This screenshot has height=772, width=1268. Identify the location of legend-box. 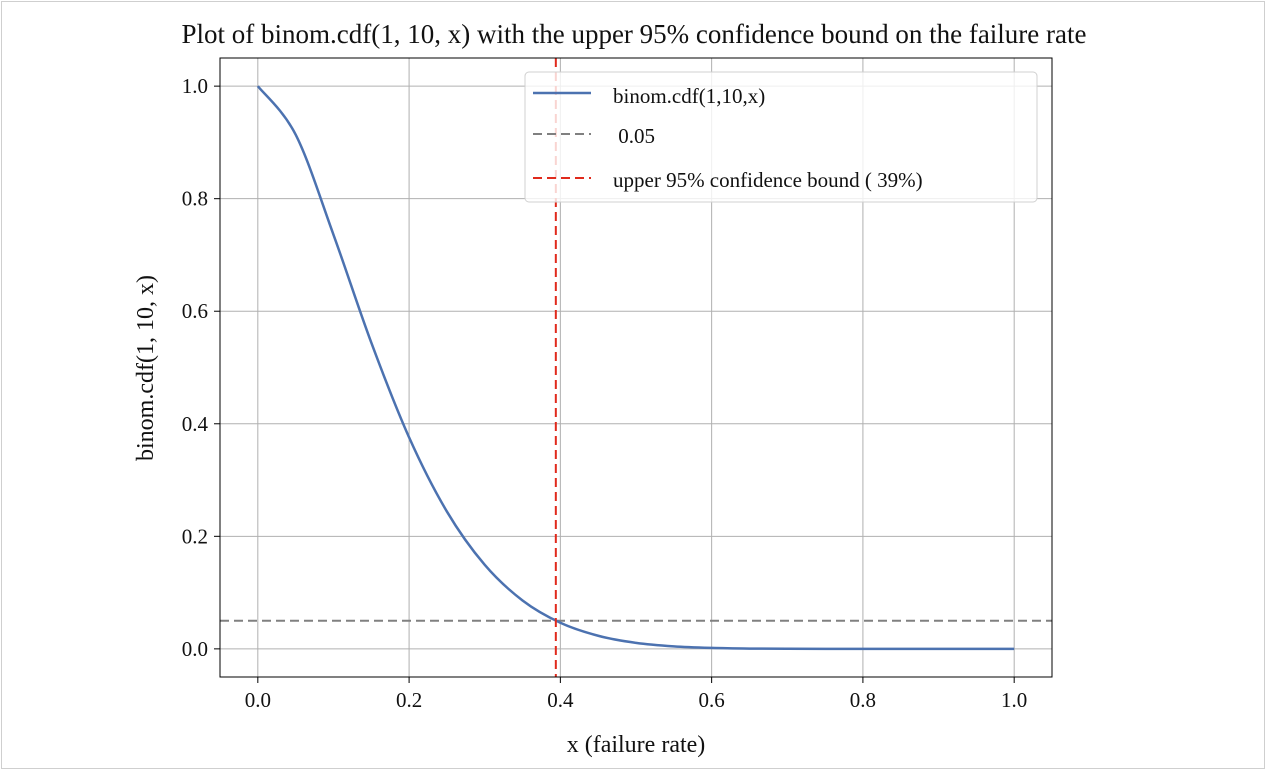
(781, 137).